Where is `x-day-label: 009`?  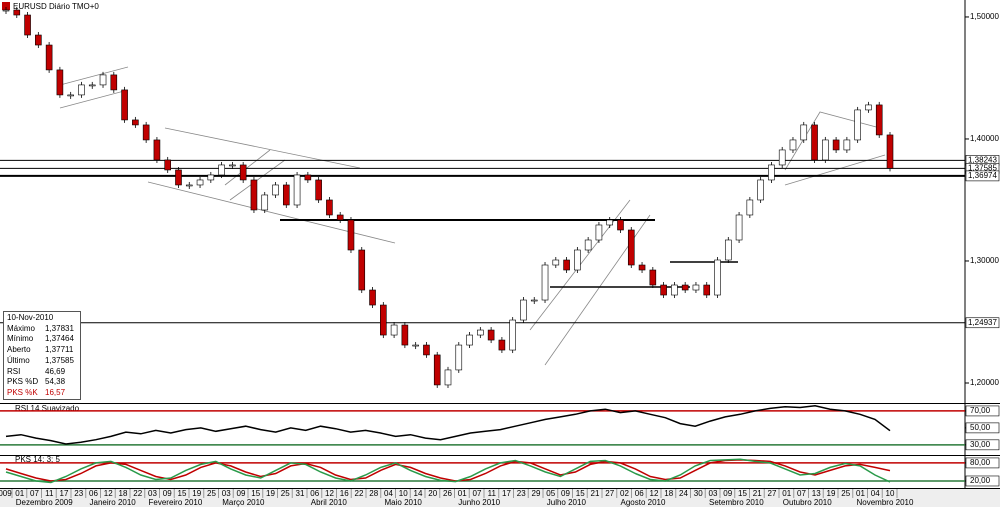 x-day-label: 009 is located at coordinates (6, 493).